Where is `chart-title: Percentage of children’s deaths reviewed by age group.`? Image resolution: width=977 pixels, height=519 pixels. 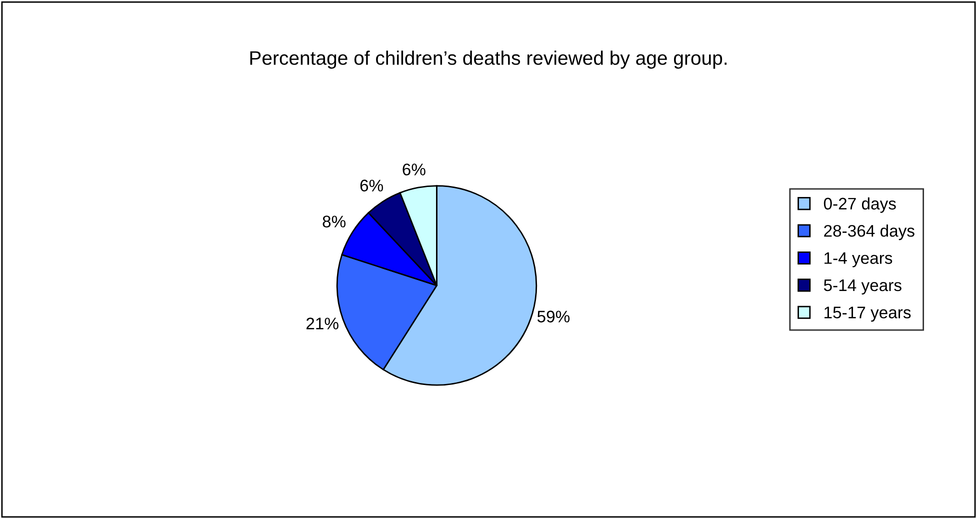
chart-title: Percentage of children’s deaths reviewed by age group. is located at coordinates (488, 59).